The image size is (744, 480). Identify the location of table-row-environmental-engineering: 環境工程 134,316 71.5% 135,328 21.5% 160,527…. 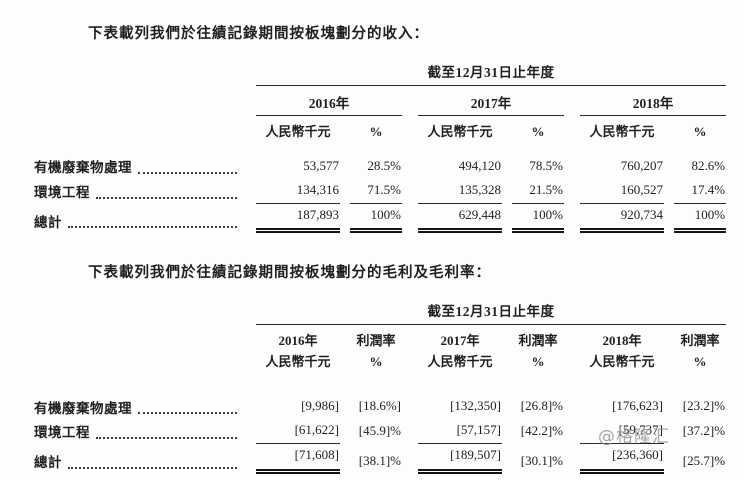
(380, 191).